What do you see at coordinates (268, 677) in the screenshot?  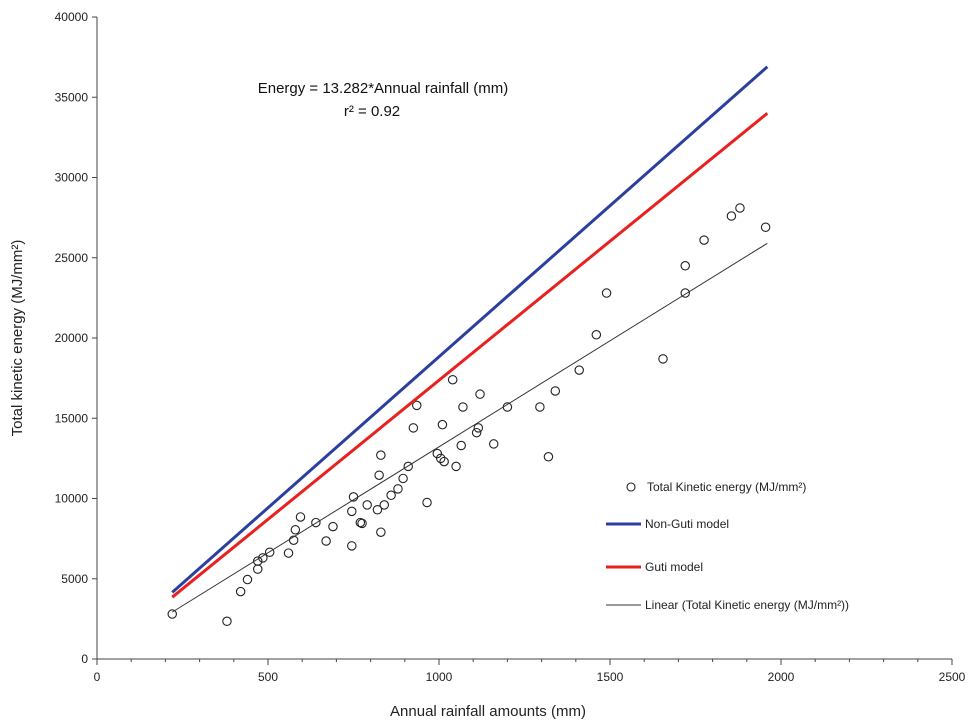 I see `x-tick-label: 500` at bounding box center [268, 677].